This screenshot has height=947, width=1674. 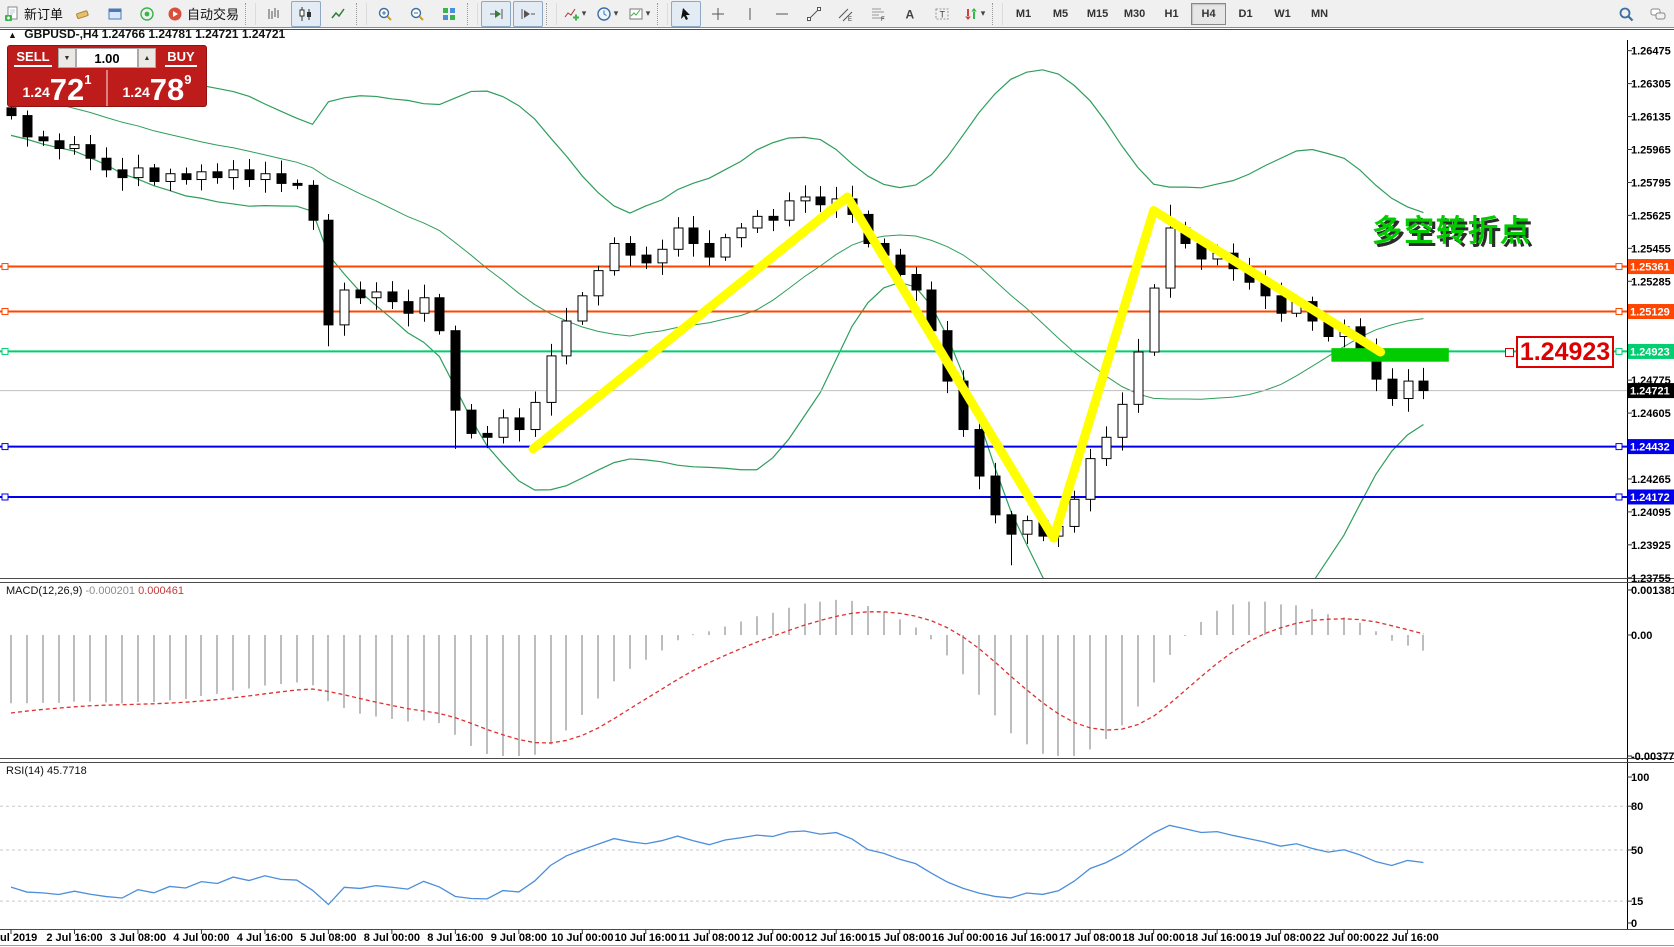 What do you see at coordinates (12, 35) in the screenshot?
I see `collapse-one-click-icon: ▲` at bounding box center [12, 35].